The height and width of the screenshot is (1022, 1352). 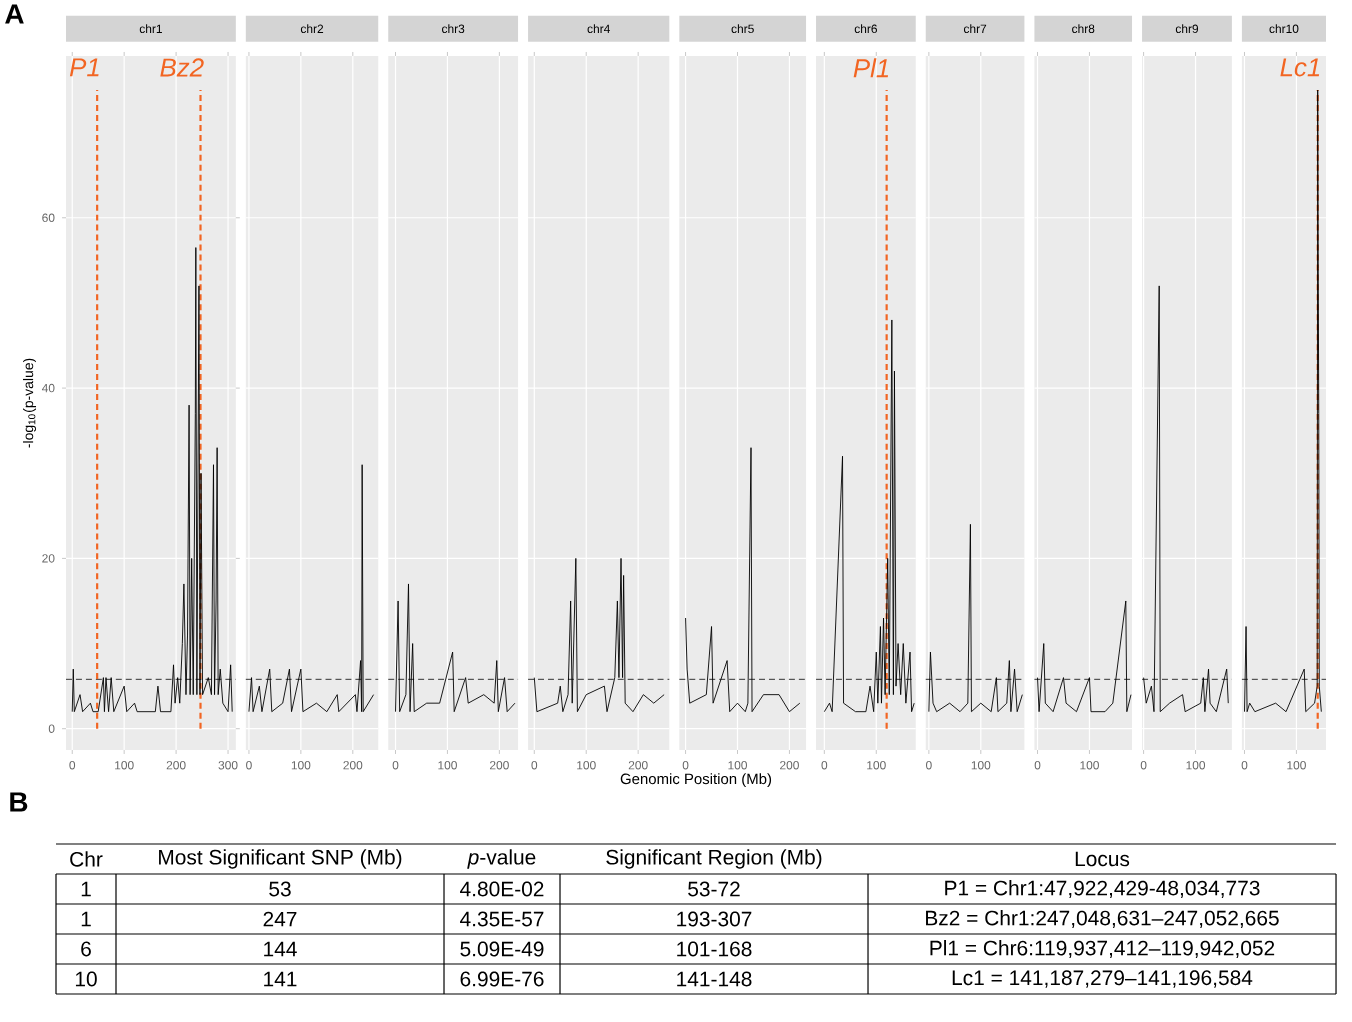 I want to click on ref-line-label: P1, so click(x=84, y=67).